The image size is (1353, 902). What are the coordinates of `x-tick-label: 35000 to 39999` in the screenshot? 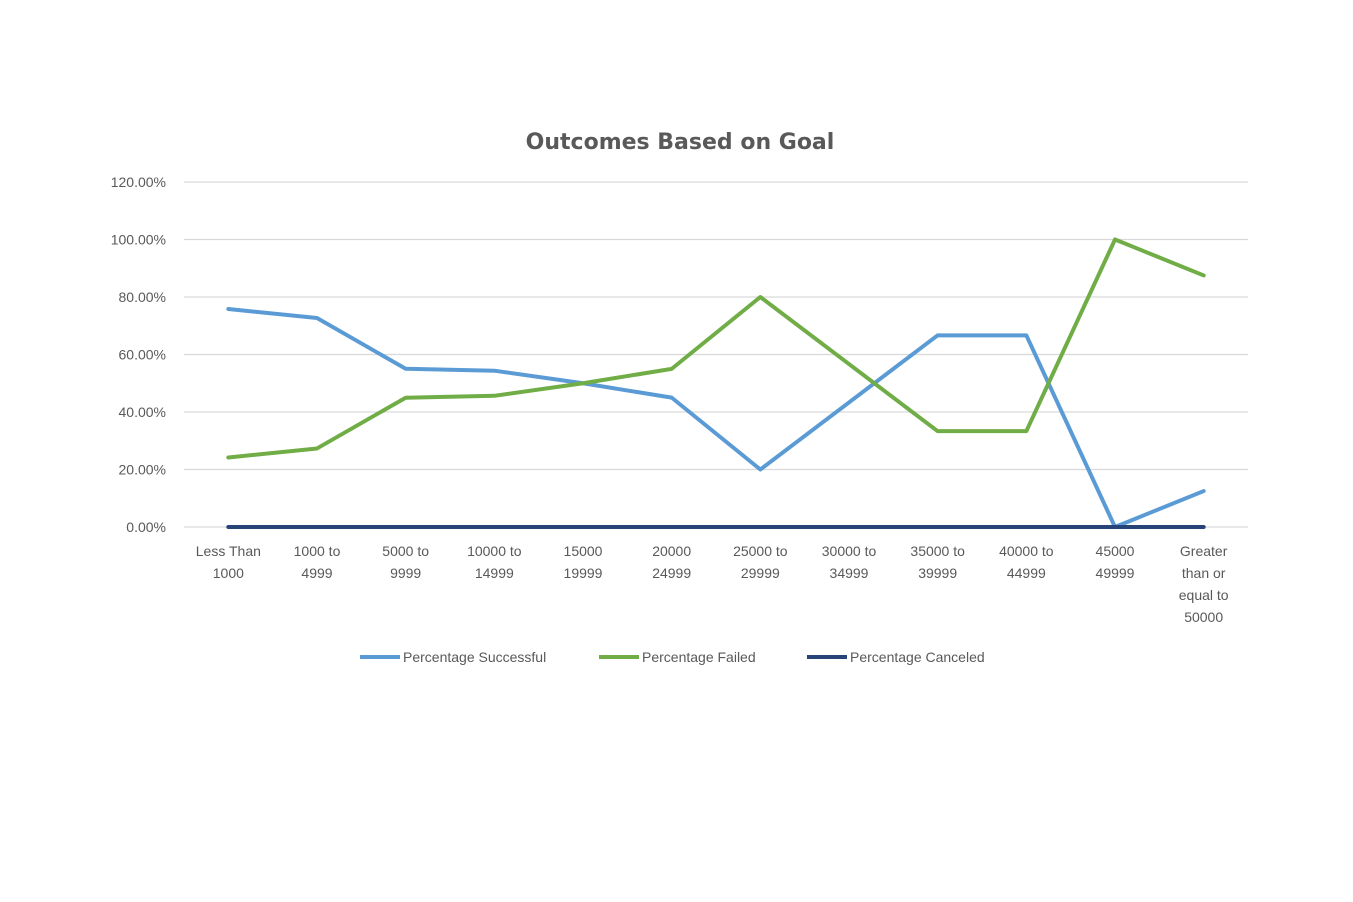 It's located at (937, 562).